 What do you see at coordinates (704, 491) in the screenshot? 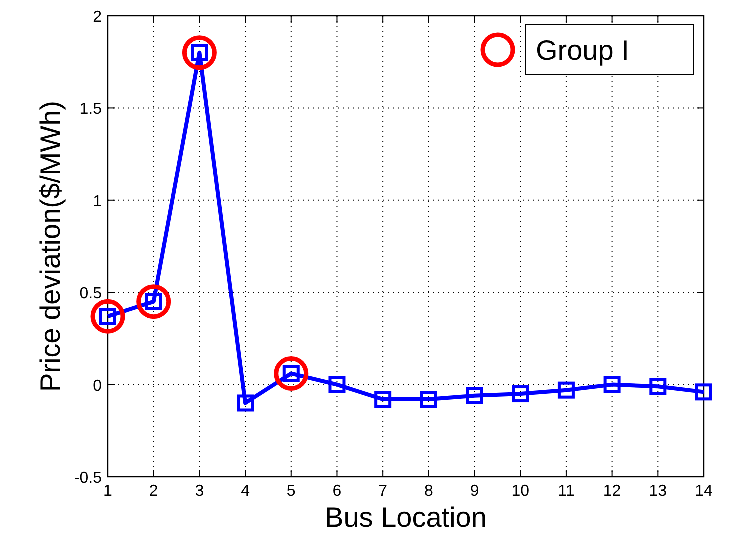
I see `x-tick-label: 14` at bounding box center [704, 491].